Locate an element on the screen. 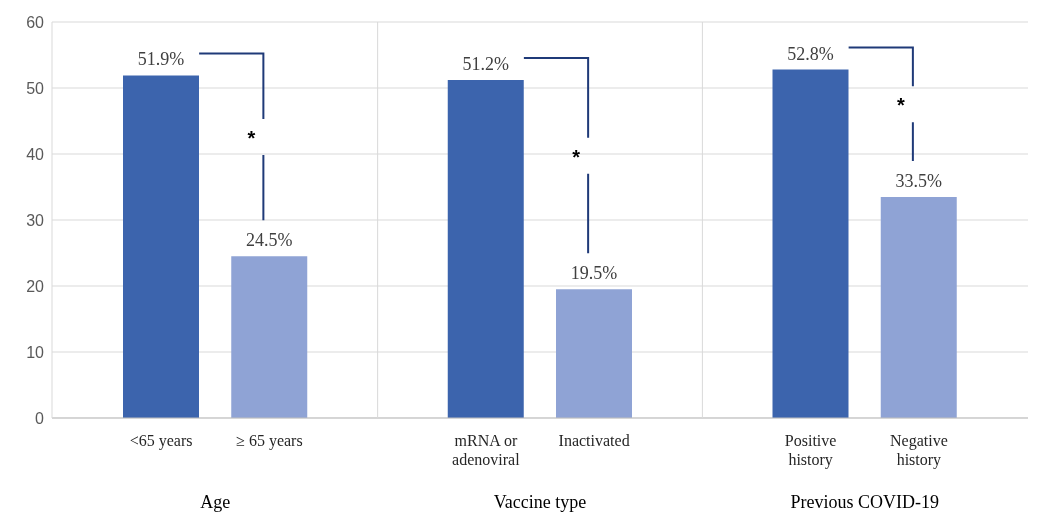 This screenshot has height=525, width=1040. x-tick-label: Positive history is located at coordinates (810, 450).